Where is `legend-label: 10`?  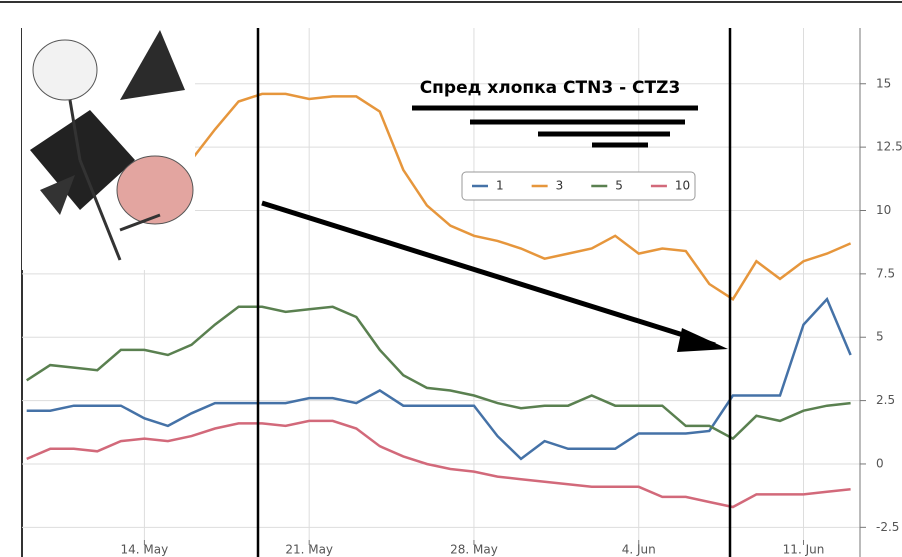
legend-label: 10 is located at coordinates (682, 186).